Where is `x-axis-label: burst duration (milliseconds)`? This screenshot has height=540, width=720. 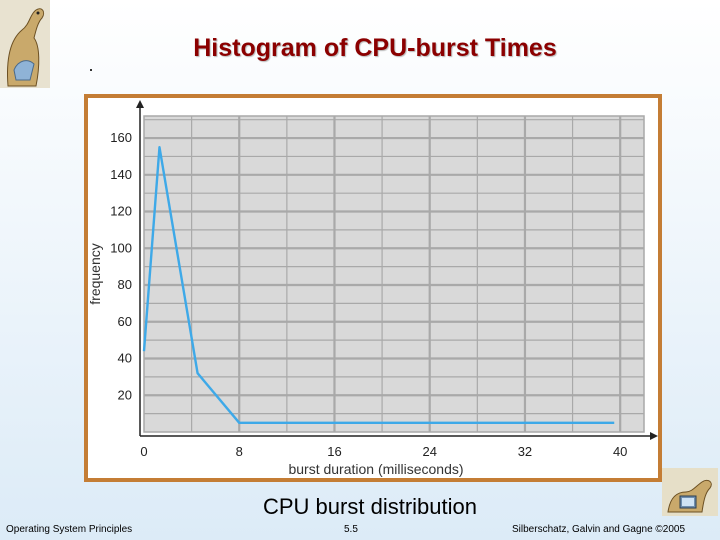 x-axis-label: burst duration (milliseconds) is located at coordinates (375, 469).